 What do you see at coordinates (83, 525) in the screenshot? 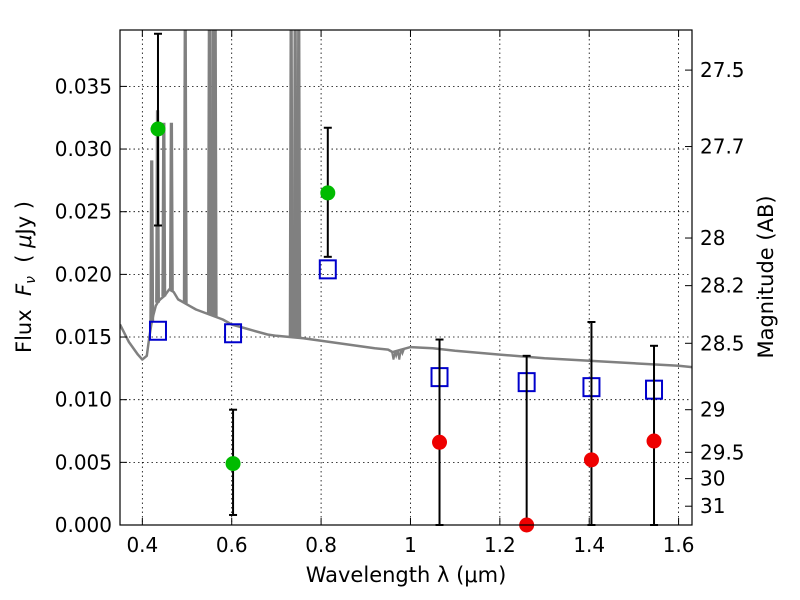
I see `y-tick-label: 0.000` at bounding box center [83, 525].